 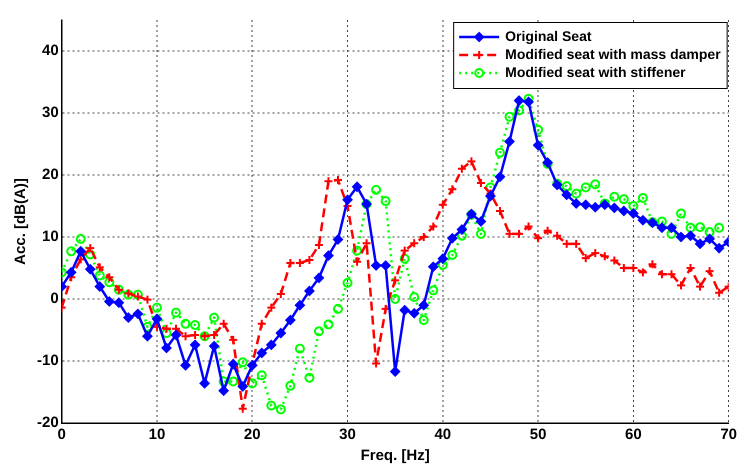 I want to click on y-tick-label: 0, so click(x=54, y=299).